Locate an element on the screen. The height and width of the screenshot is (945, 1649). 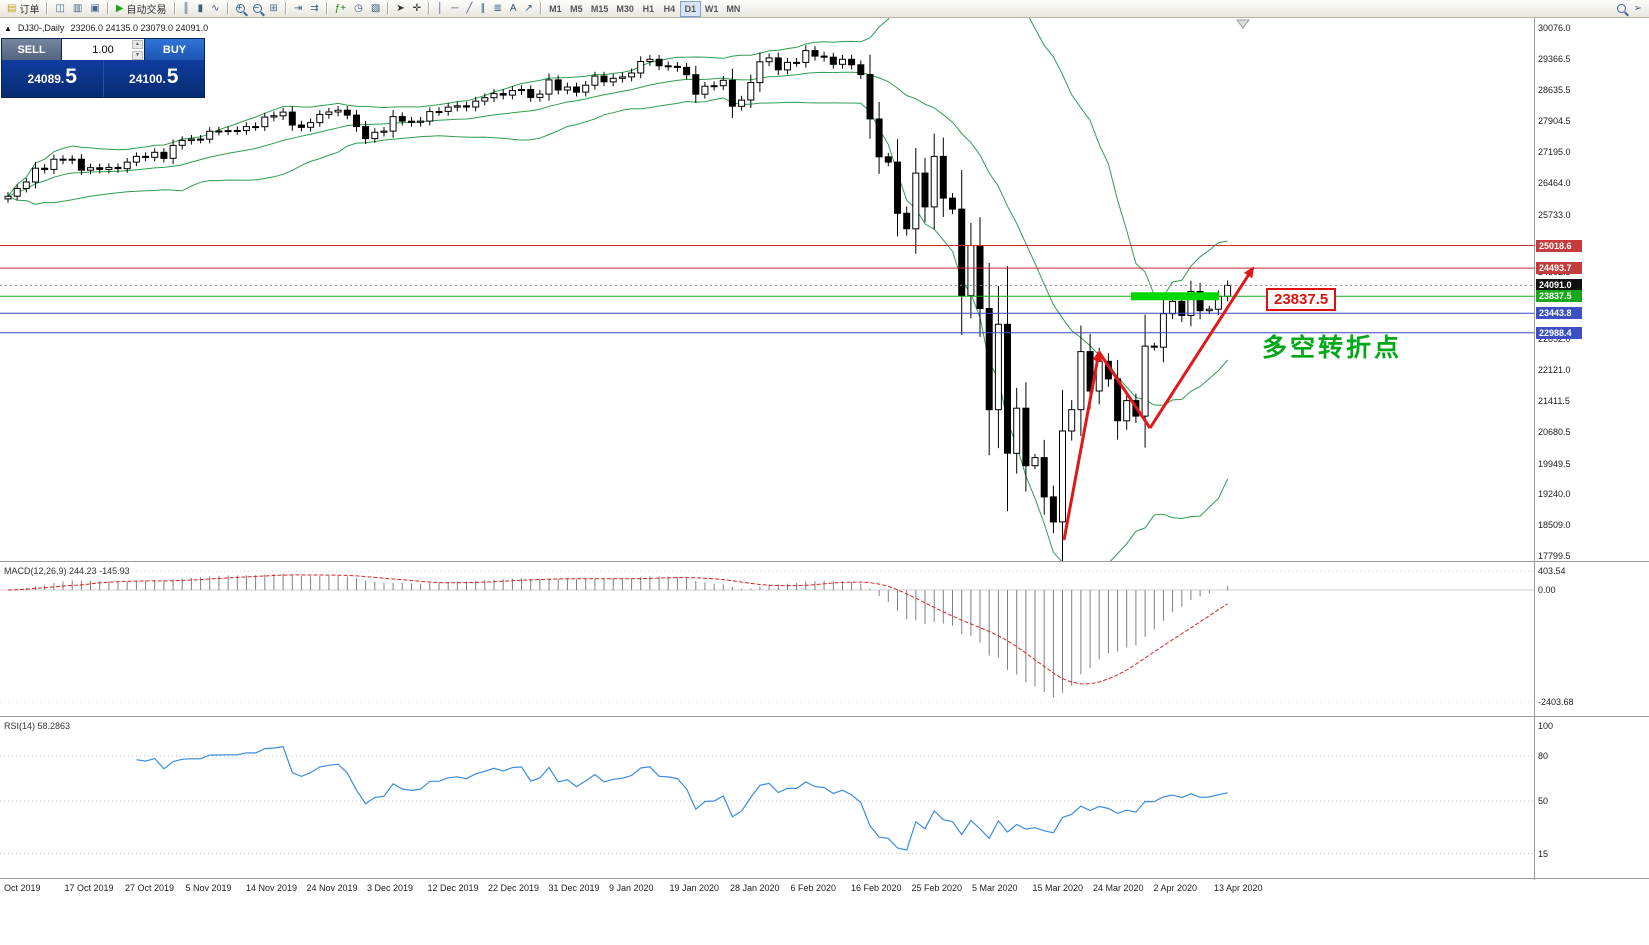
draw-horizontal-line-button: ─ is located at coordinates (454, 9).